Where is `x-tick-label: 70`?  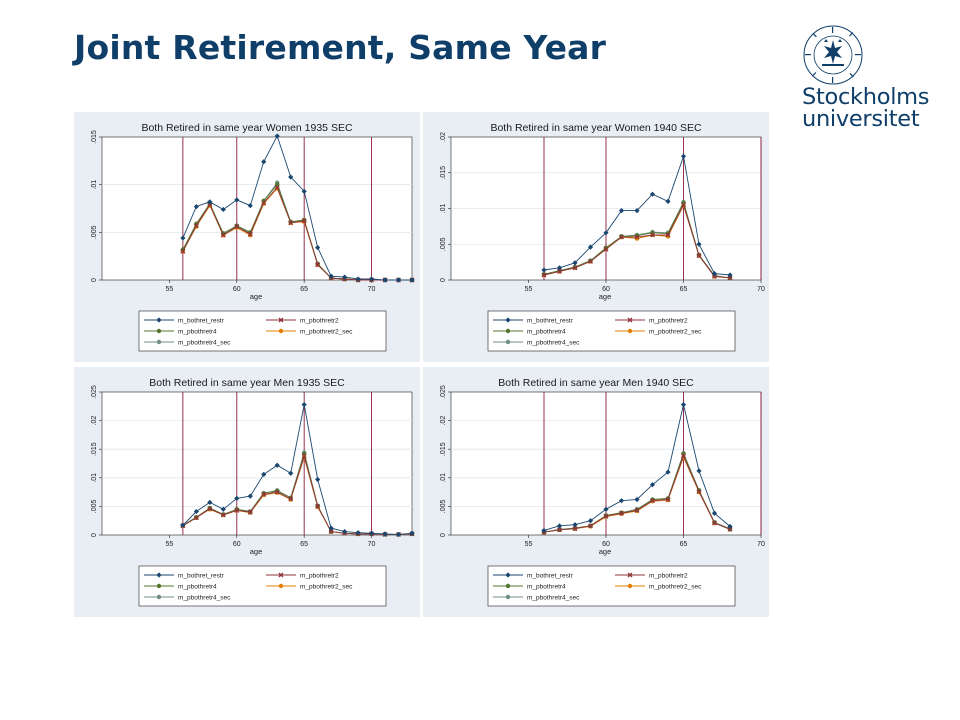
x-tick-label: 70 is located at coordinates (761, 544).